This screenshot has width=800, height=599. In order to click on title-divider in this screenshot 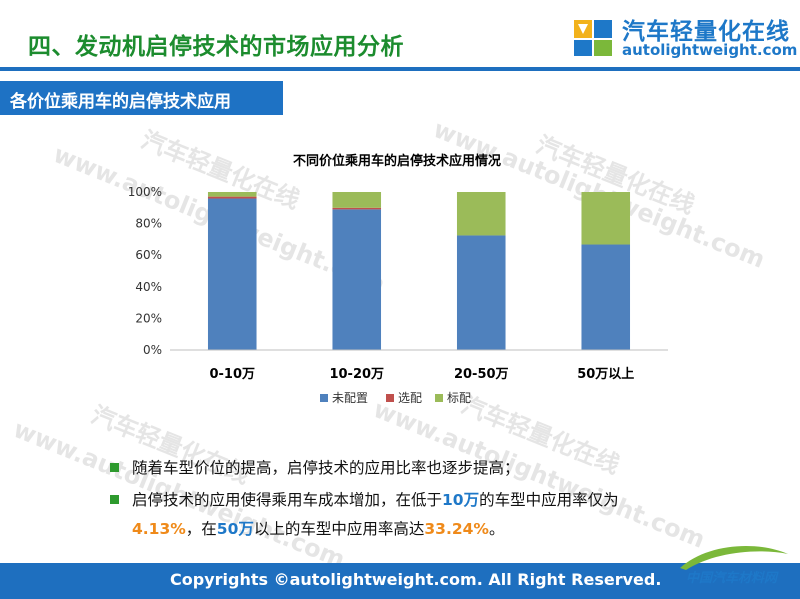, I will do `click(400, 69)`.